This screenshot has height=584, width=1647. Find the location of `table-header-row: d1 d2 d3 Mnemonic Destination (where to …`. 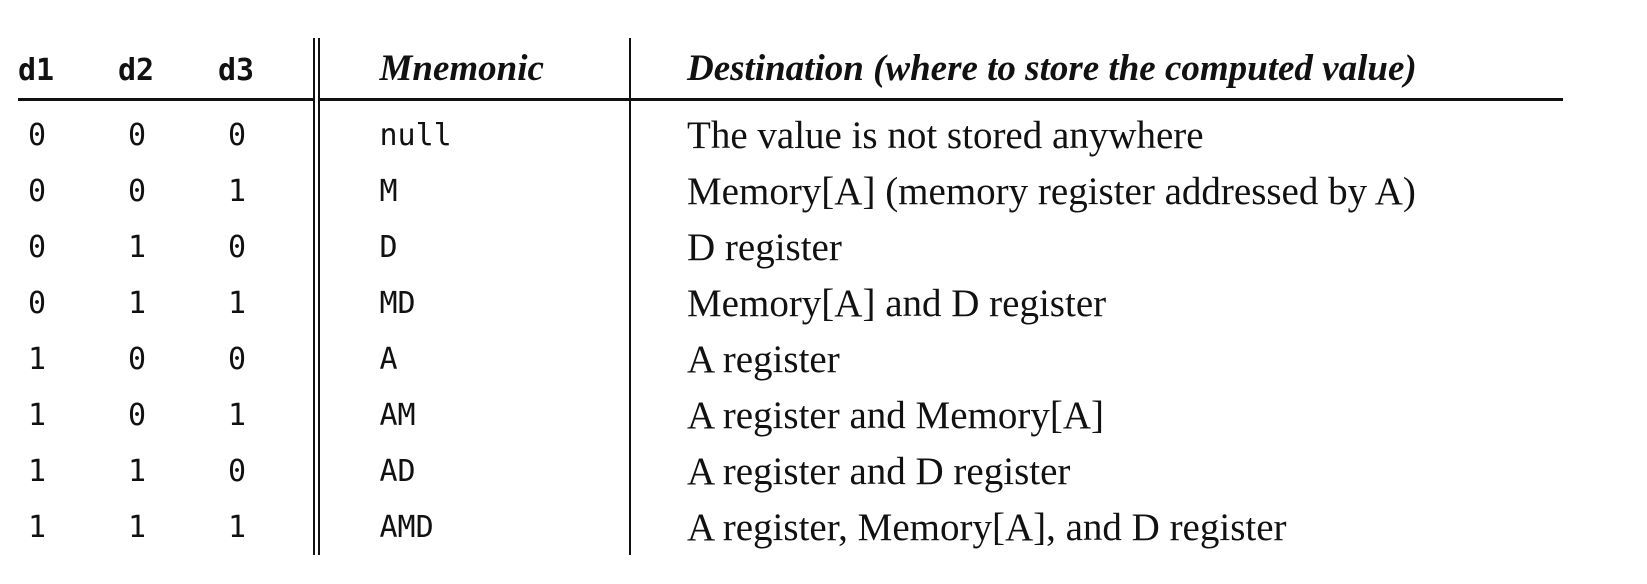

table-header-row: d1 d2 d3 Mnemonic Destination (where to … is located at coordinates (790, 69).